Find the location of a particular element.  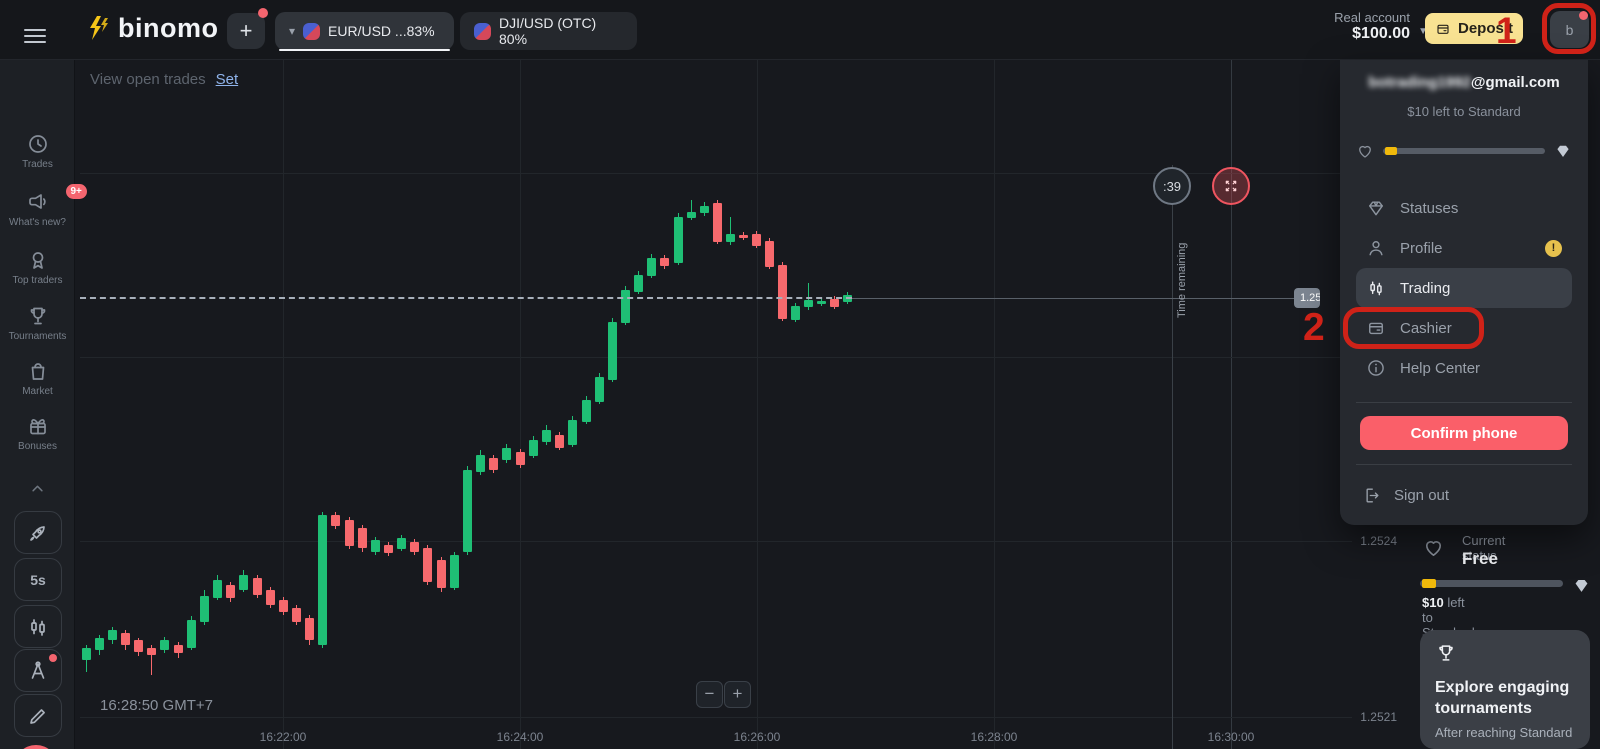

menu-item-cashier: Cashier is located at coordinates (1464, 328).